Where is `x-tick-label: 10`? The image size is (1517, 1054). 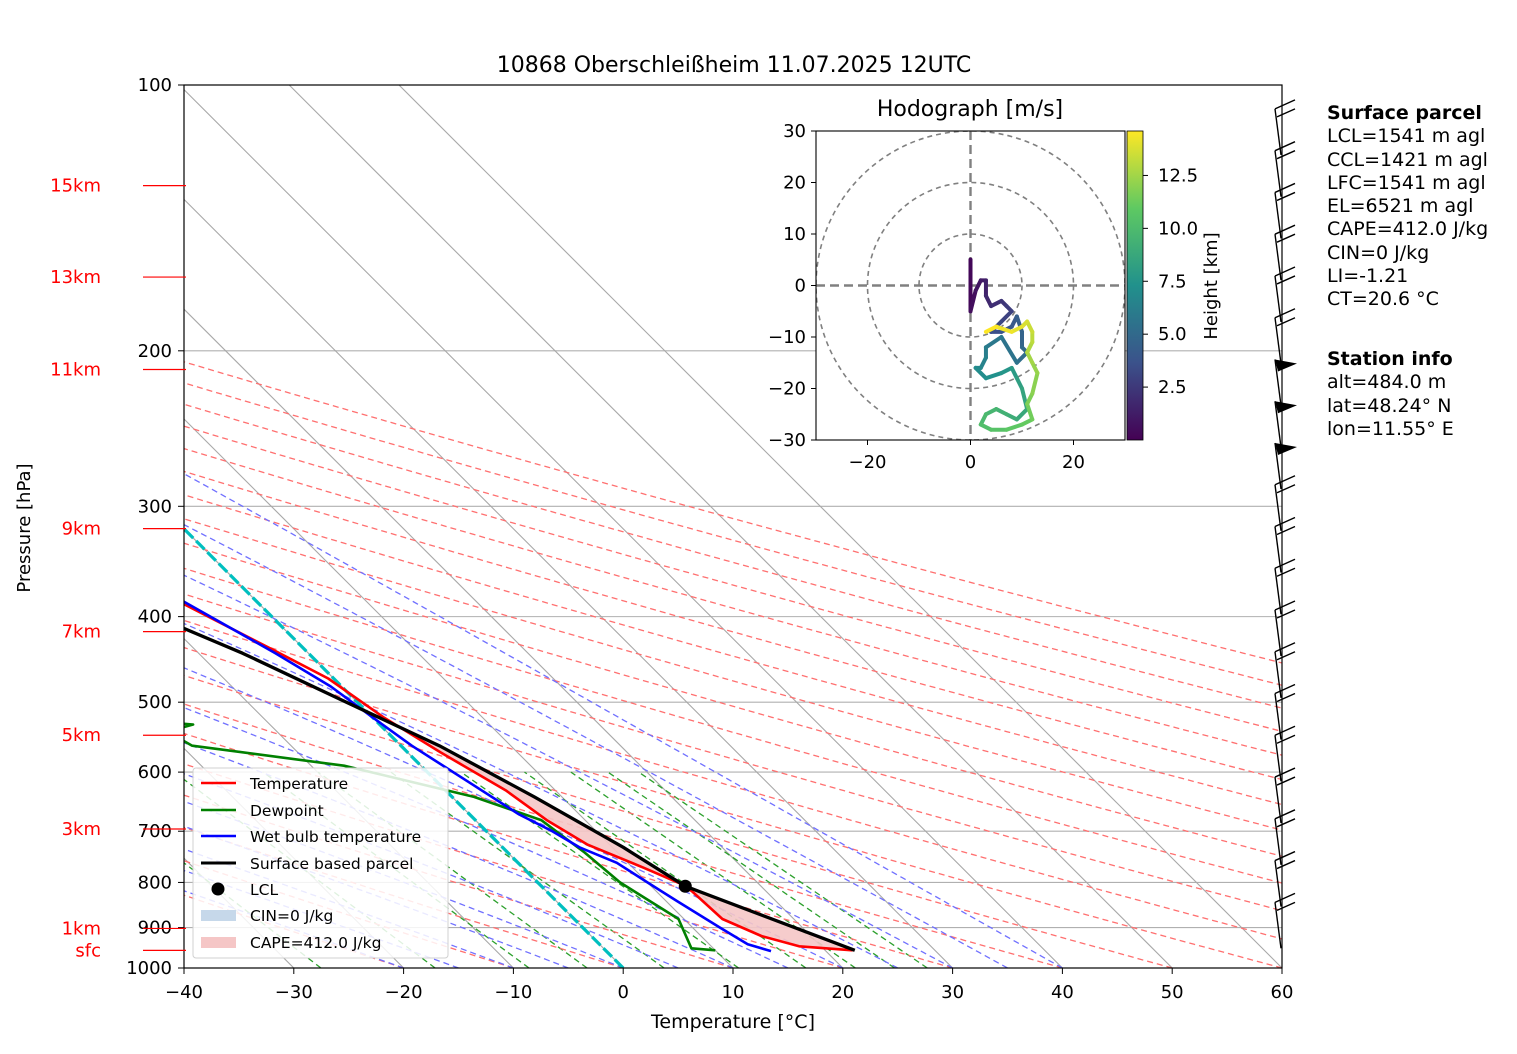 x-tick-label: 10 is located at coordinates (733, 992).